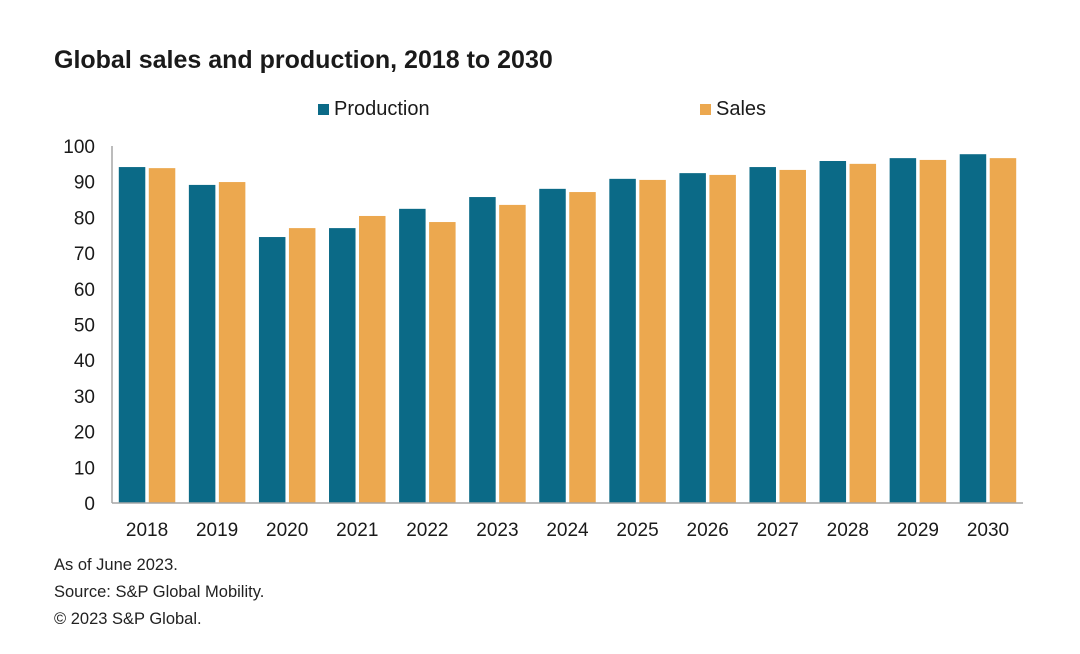 The width and height of the screenshot is (1080, 654). I want to click on y-tick-label: 80, so click(84, 218).